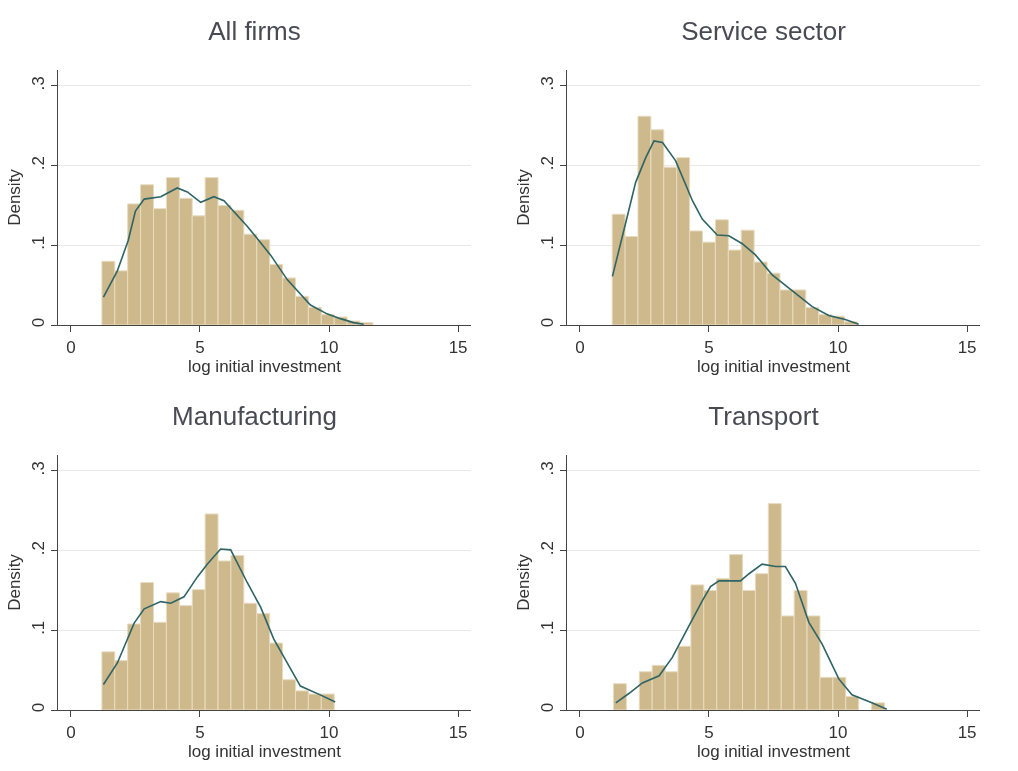 The width and height of the screenshot is (1018, 771). I want to click on chart-title: Manufacturing, so click(254, 415).